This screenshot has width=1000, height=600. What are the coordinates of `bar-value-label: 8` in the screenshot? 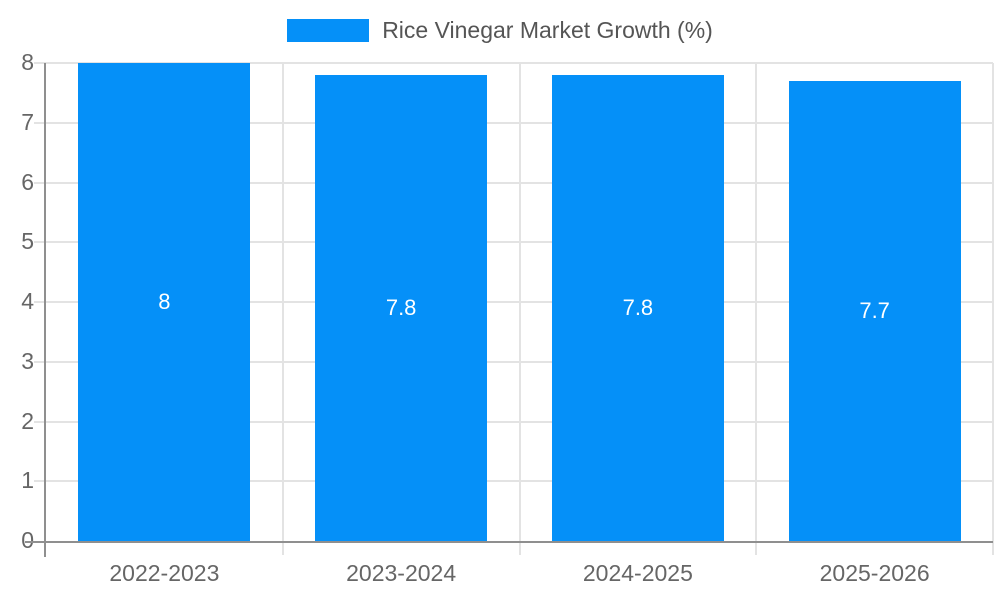 It's located at (164, 301).